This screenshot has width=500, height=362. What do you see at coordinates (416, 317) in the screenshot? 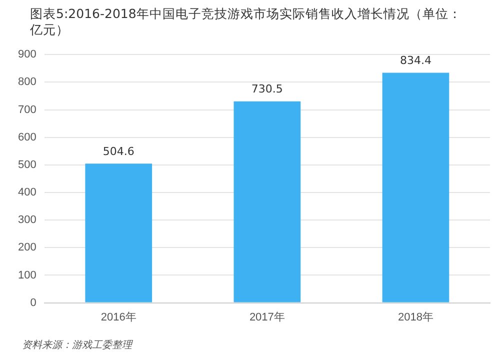
I see `x-tick-label: 2018年` at bounding box center [416, 317].